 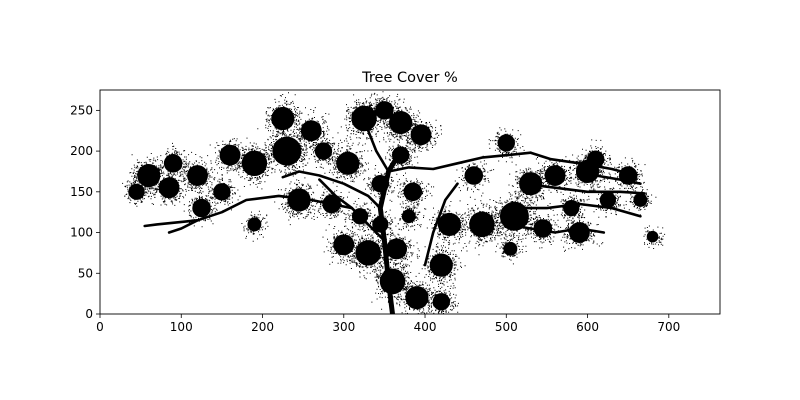 I want to click on x-tick-label: 400, so click(x=425, y=327).